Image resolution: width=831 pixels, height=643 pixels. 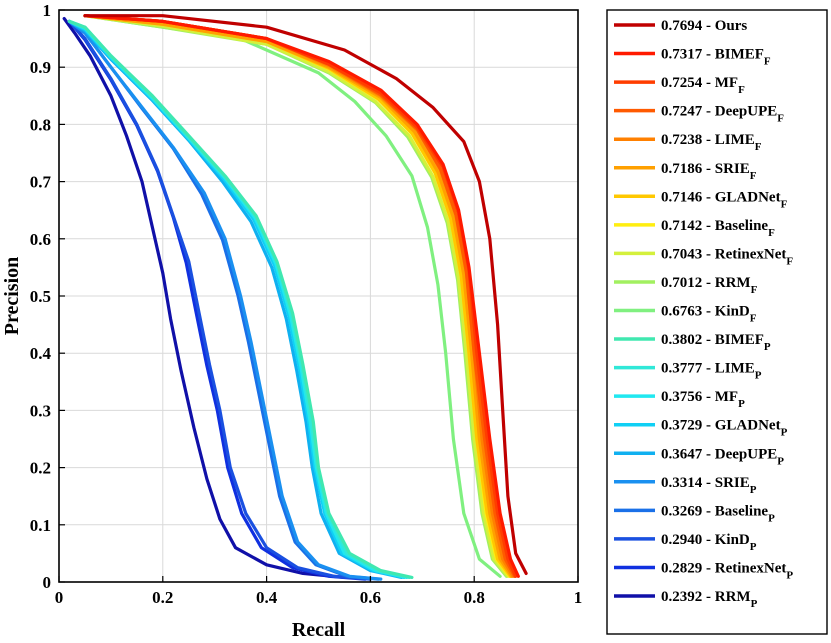 I want to click on y-tick-label: 0.2, so click(x=40, y=468).